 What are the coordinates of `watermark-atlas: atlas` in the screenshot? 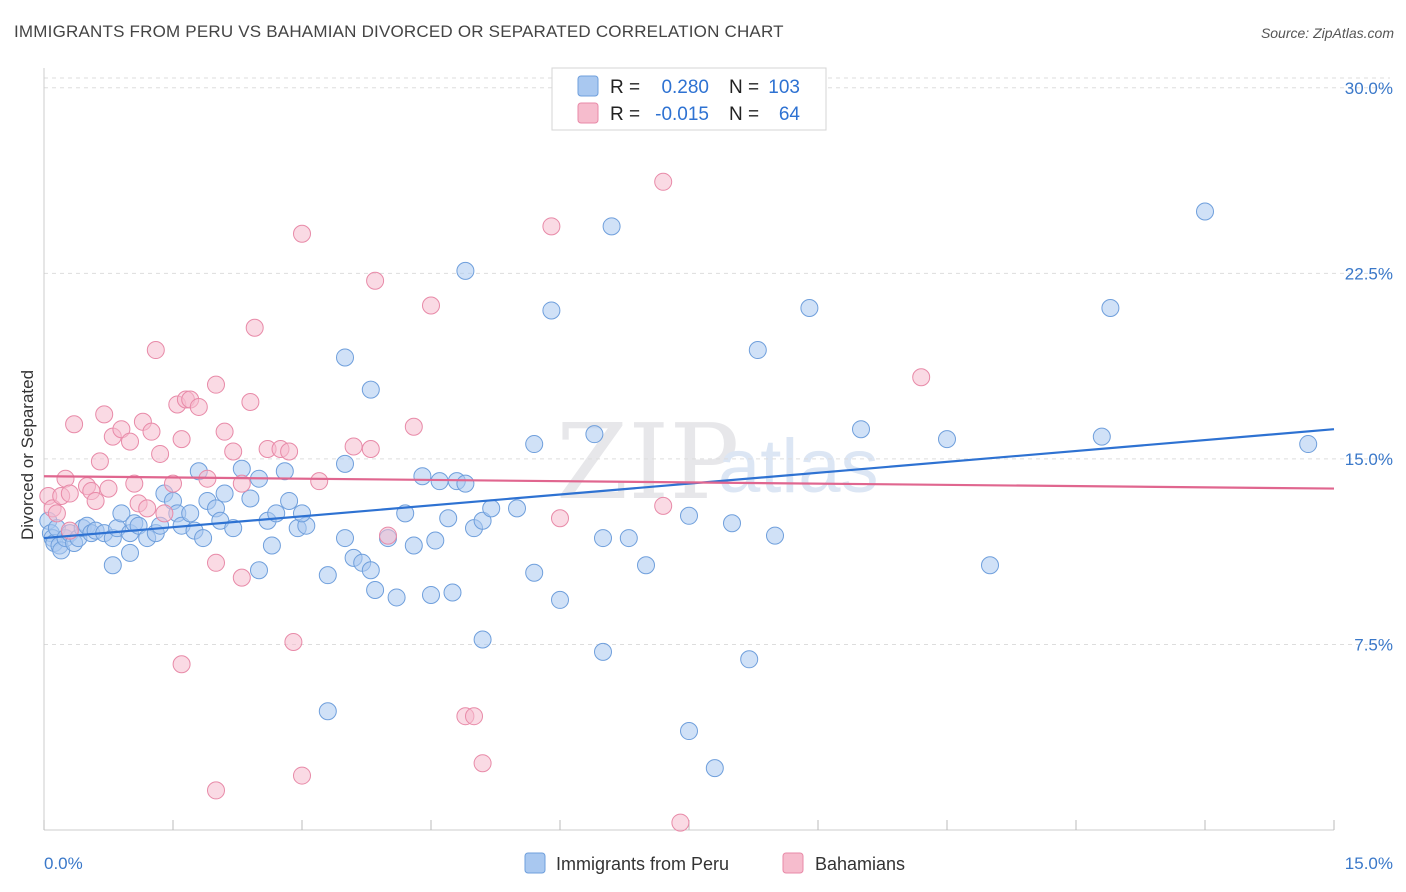 It's located at (798, 466).